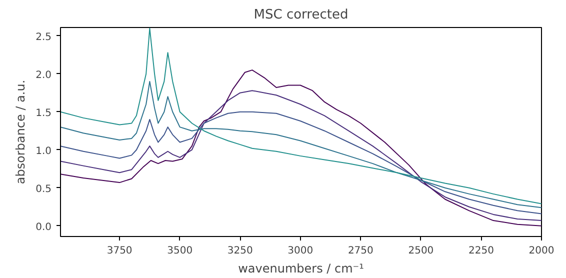 The image size is (566, 278). I want to click on y-tick-label: 0.5, so click(44, 189).